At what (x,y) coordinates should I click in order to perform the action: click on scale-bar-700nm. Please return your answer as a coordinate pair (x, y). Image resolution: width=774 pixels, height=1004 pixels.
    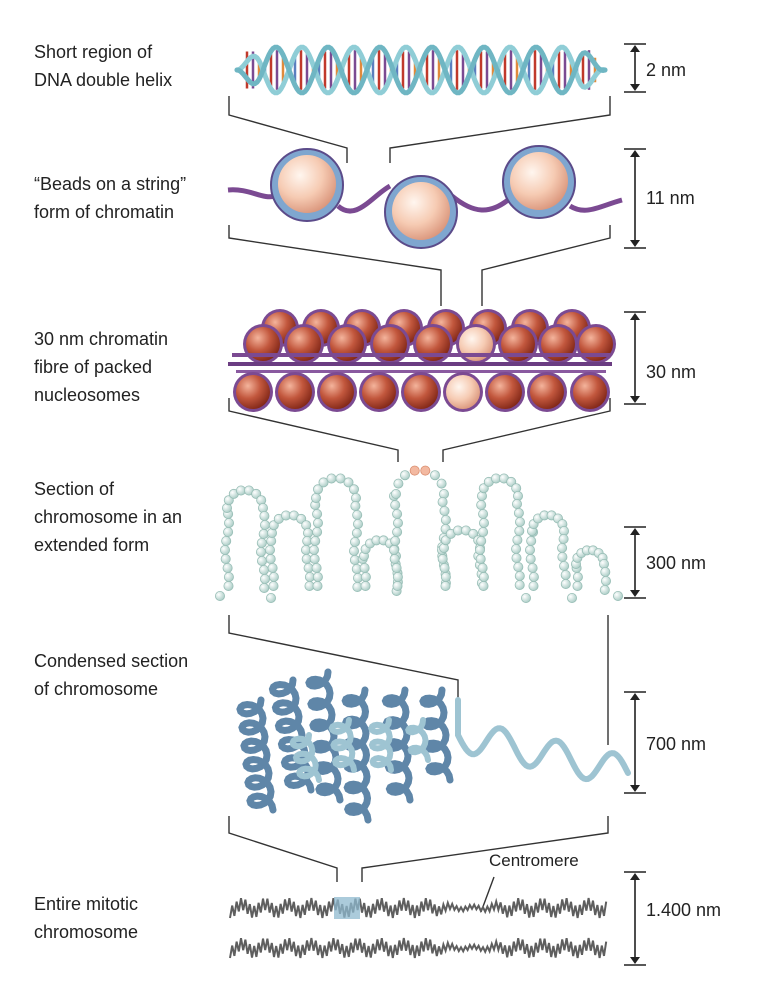
    Looking at the image, I should click on (635, 742).